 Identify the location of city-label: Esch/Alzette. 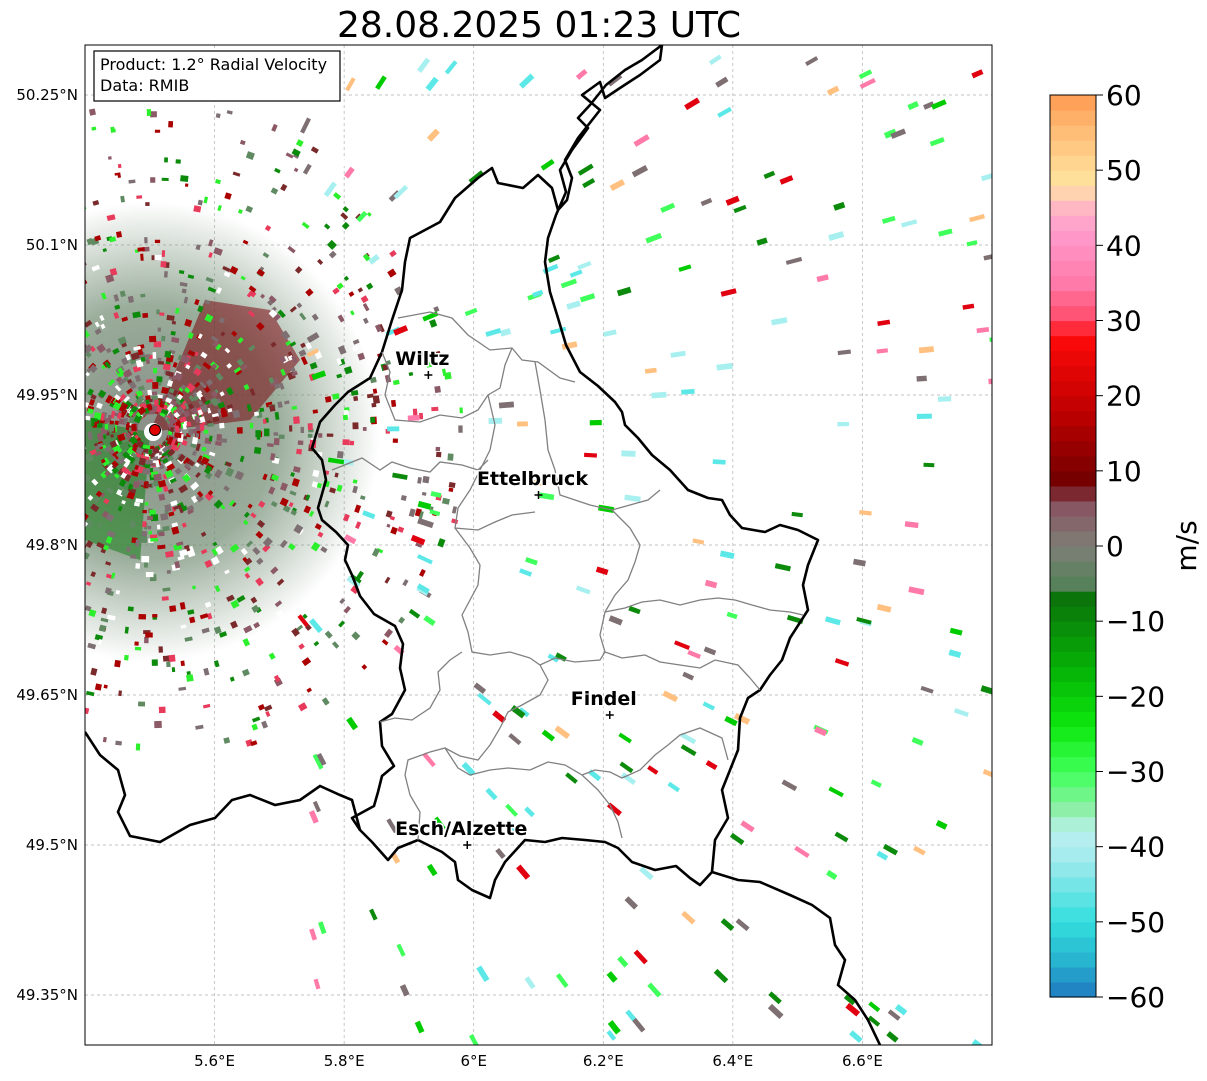
(461, 829).